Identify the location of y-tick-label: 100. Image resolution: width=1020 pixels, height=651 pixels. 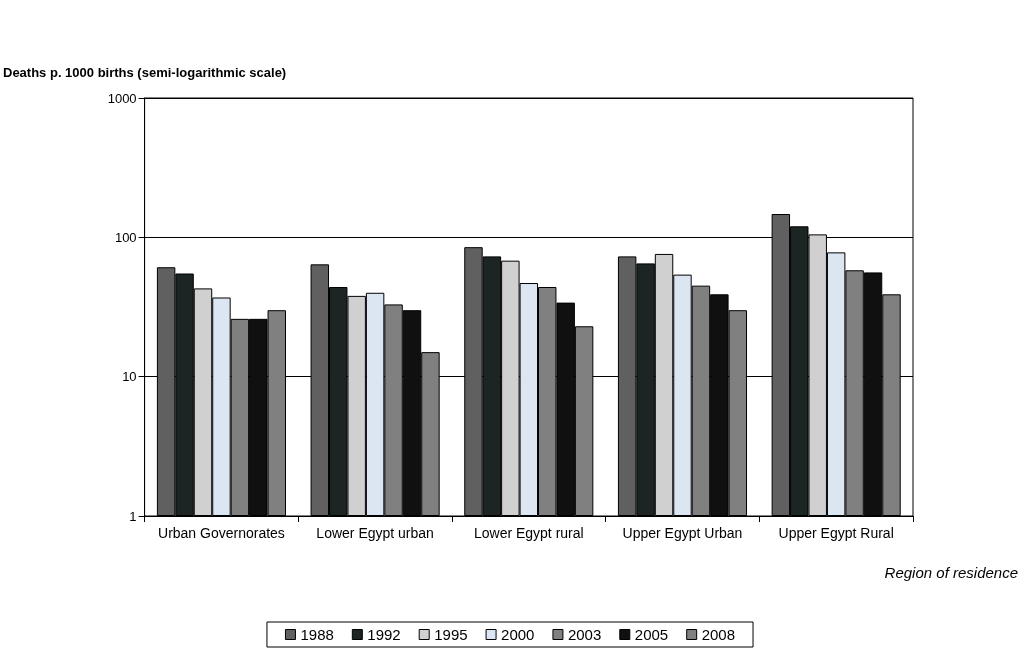
(125, 237).